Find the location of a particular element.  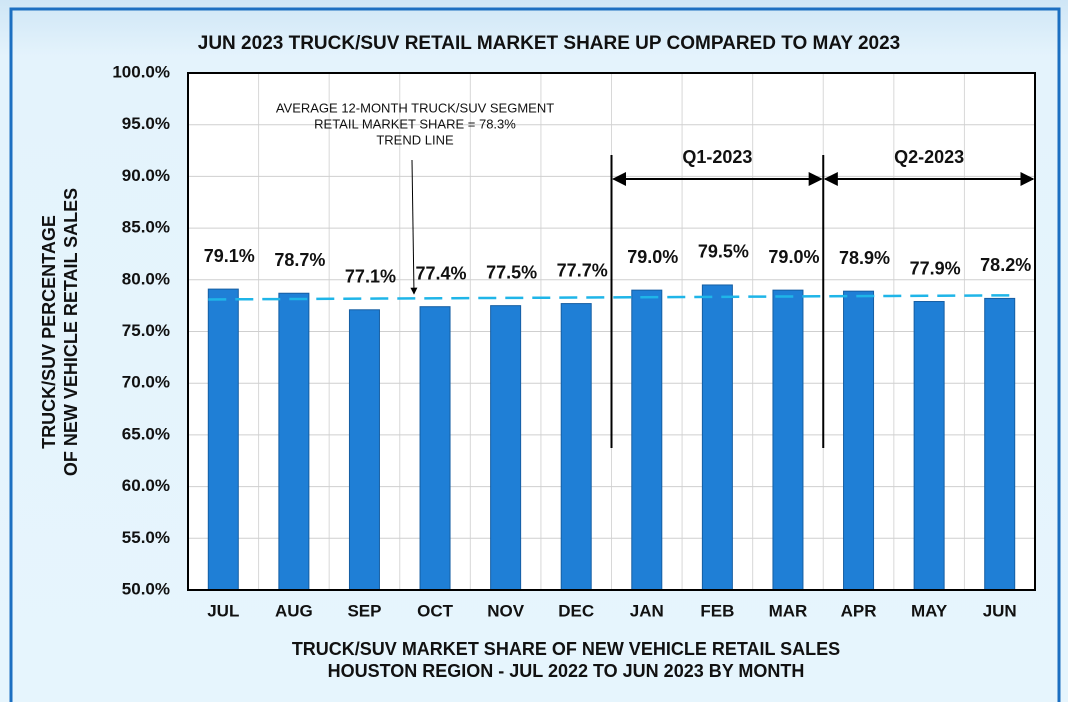

x-tick-label: JUN is located at coordinates (1000, 610).